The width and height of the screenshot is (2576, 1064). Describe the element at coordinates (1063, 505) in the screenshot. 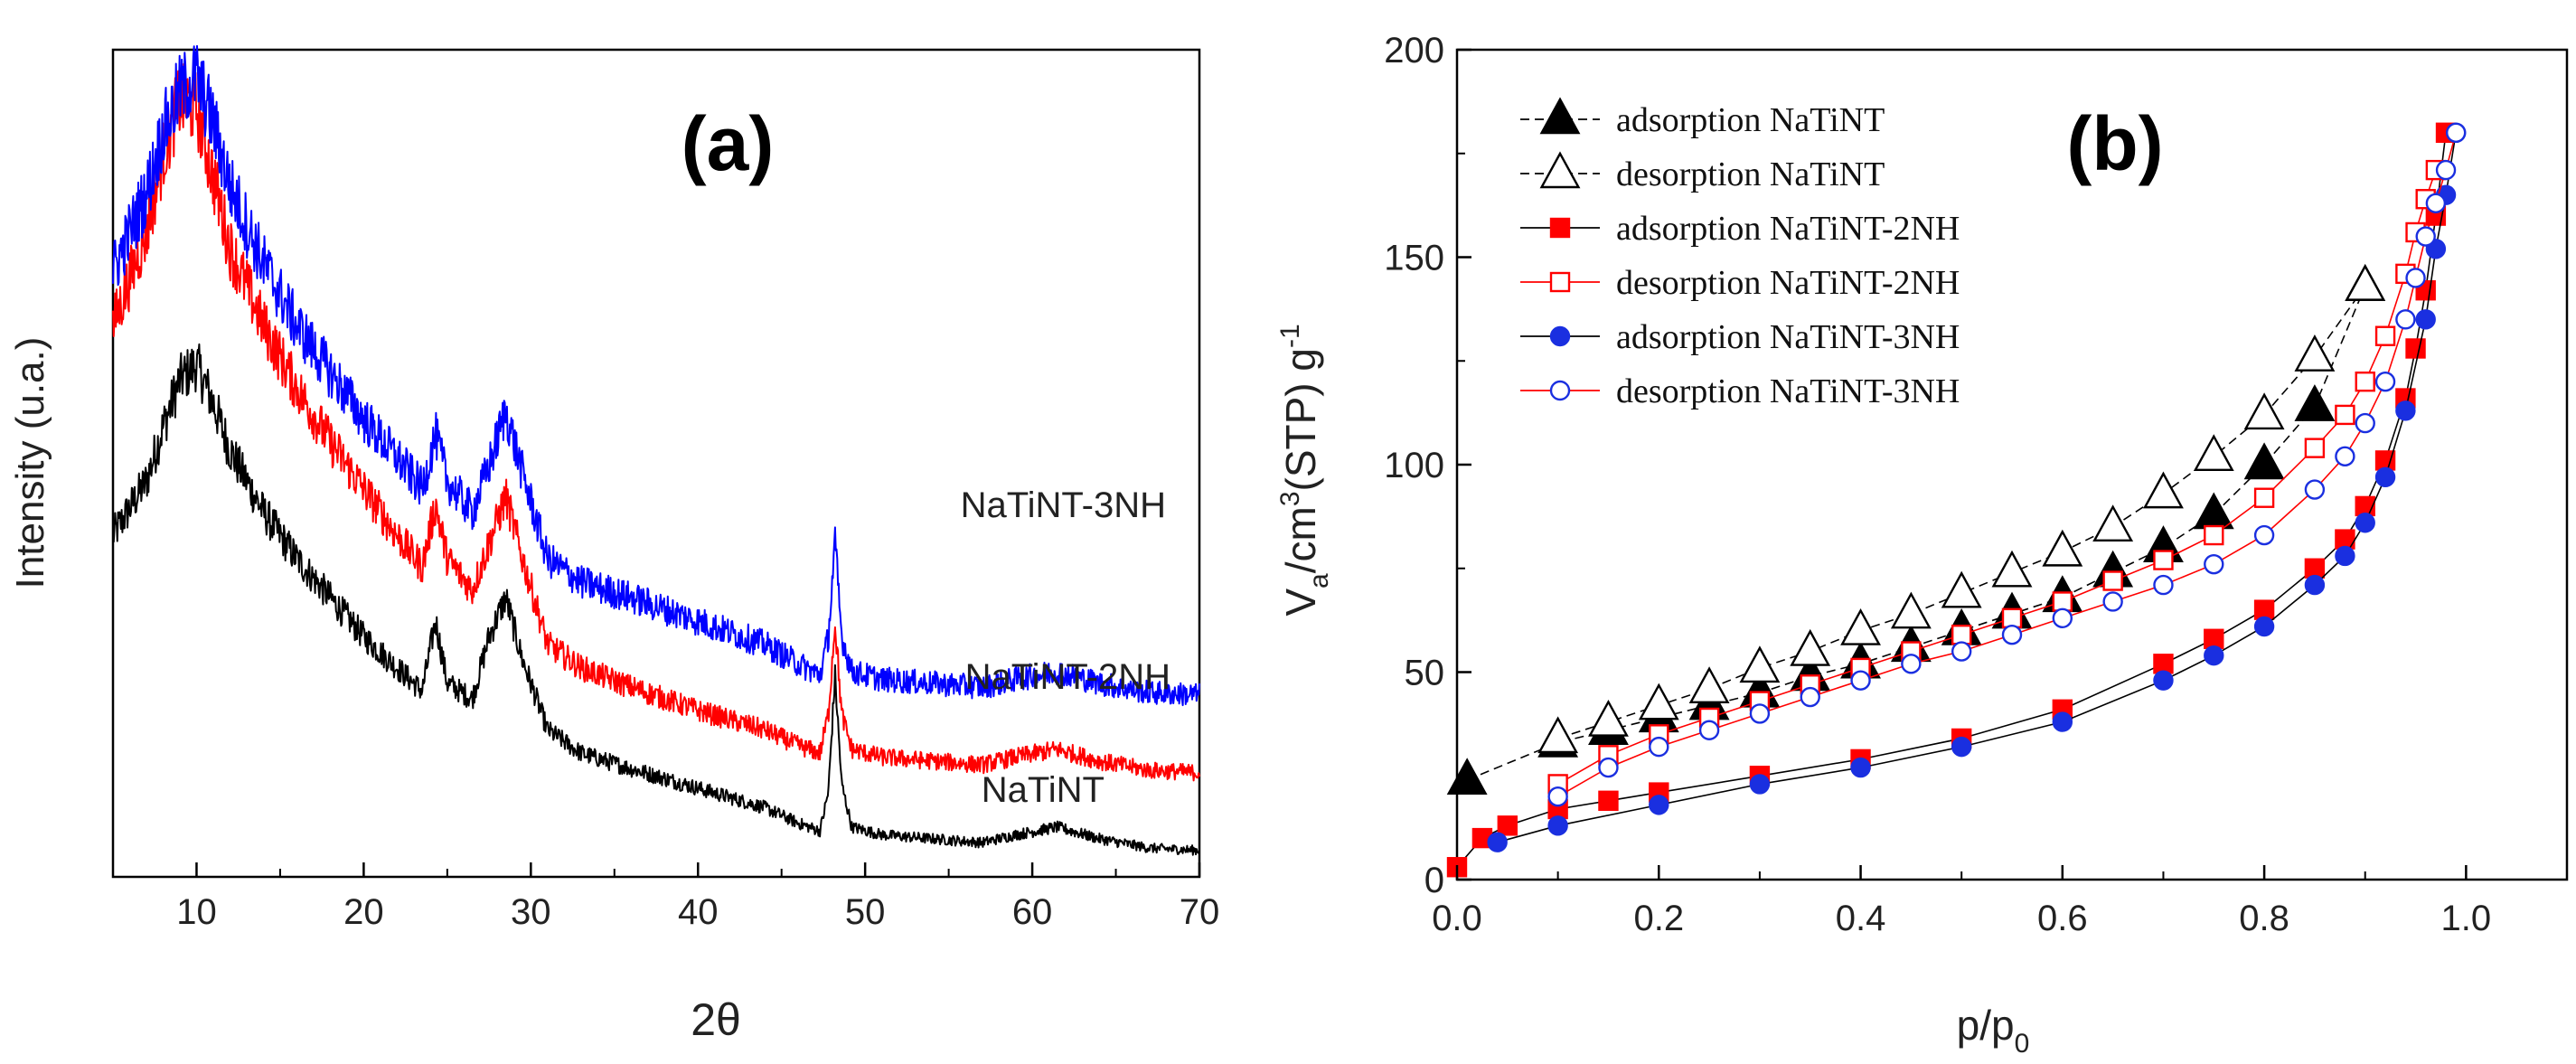

I see `series-label-natint-3nh: NaTiNT-3NH` at that location.